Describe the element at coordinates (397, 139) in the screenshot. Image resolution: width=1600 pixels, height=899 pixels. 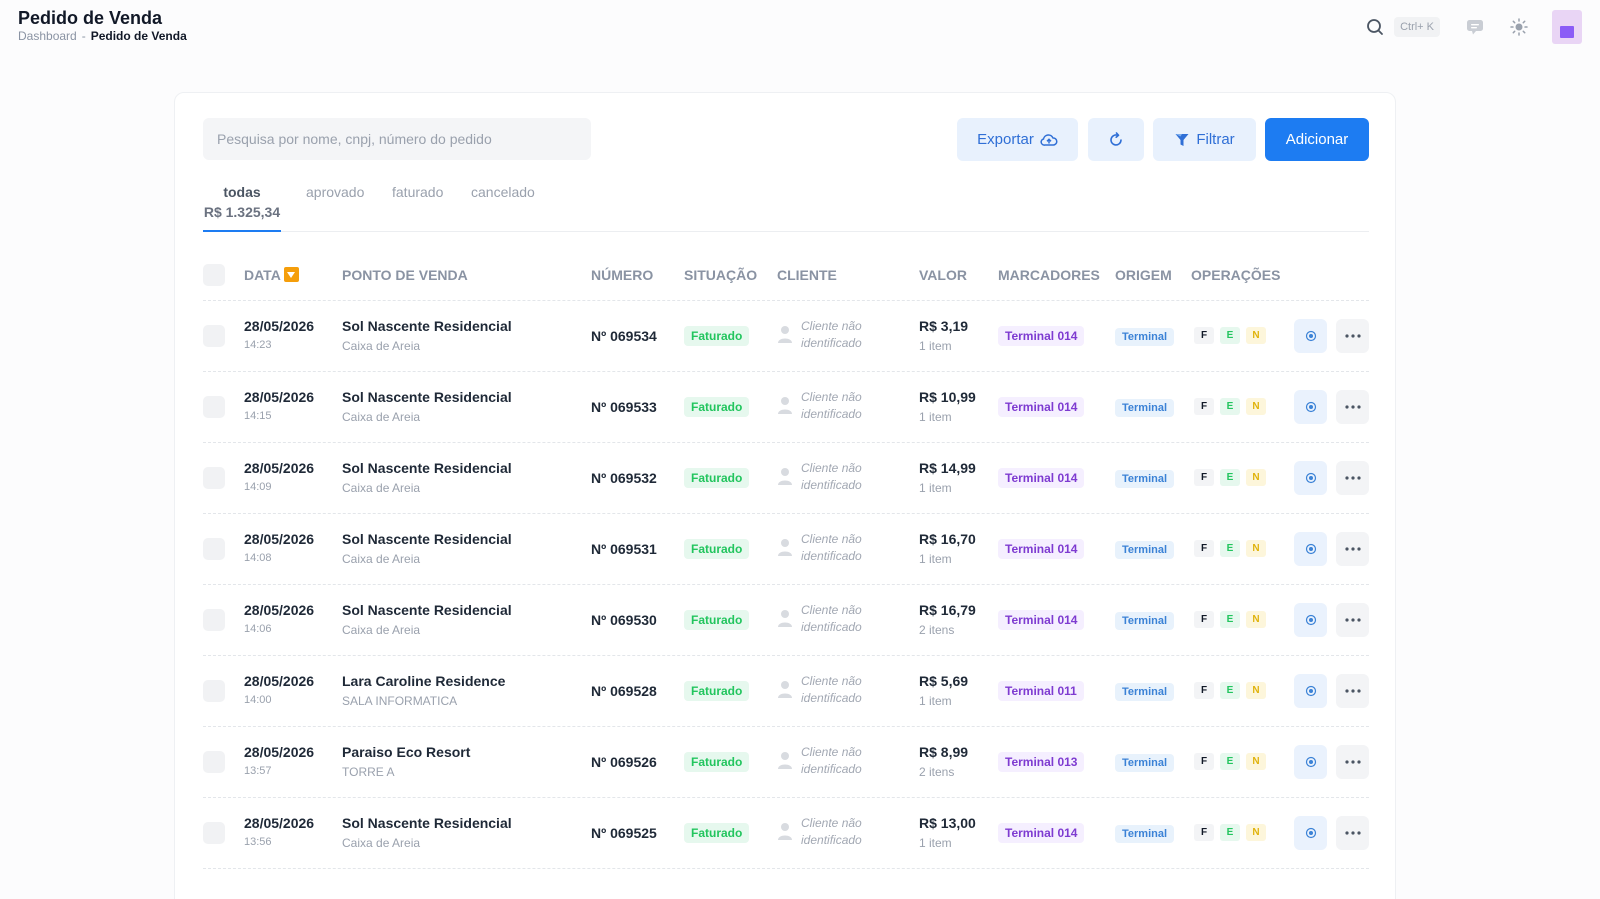
I see `search-input` at that location.